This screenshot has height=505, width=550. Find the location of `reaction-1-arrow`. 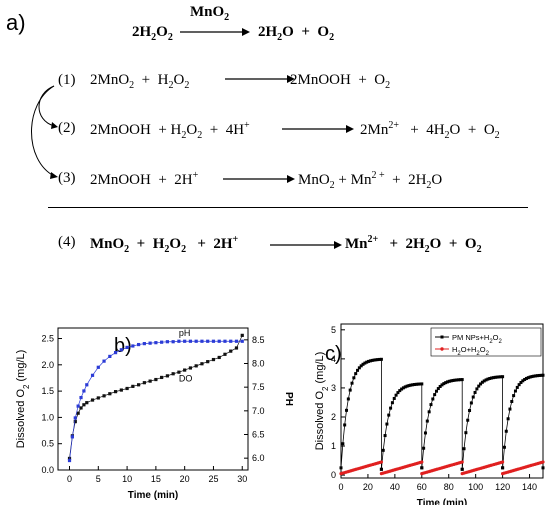

reaction-1-arrow is located at coordinates (260, 79).